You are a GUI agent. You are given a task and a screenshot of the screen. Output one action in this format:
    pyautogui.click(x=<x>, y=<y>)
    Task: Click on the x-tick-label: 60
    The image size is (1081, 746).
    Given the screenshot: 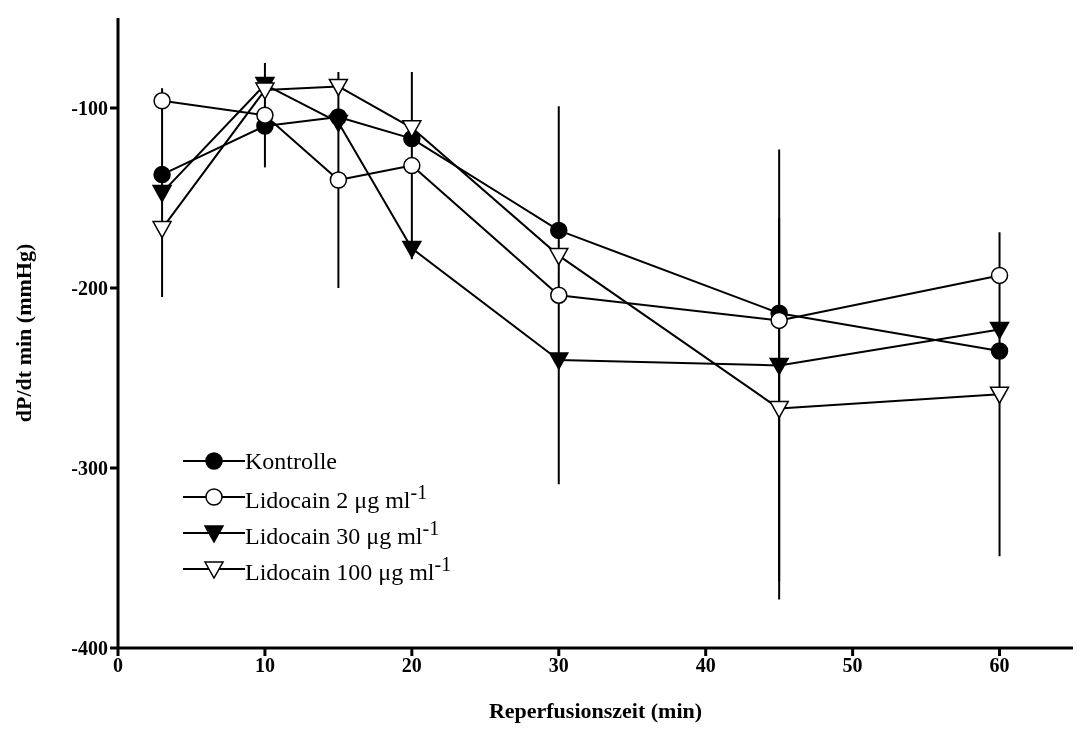 What is the action you would take?
    pyautogui.click(x=999, y=665)
    